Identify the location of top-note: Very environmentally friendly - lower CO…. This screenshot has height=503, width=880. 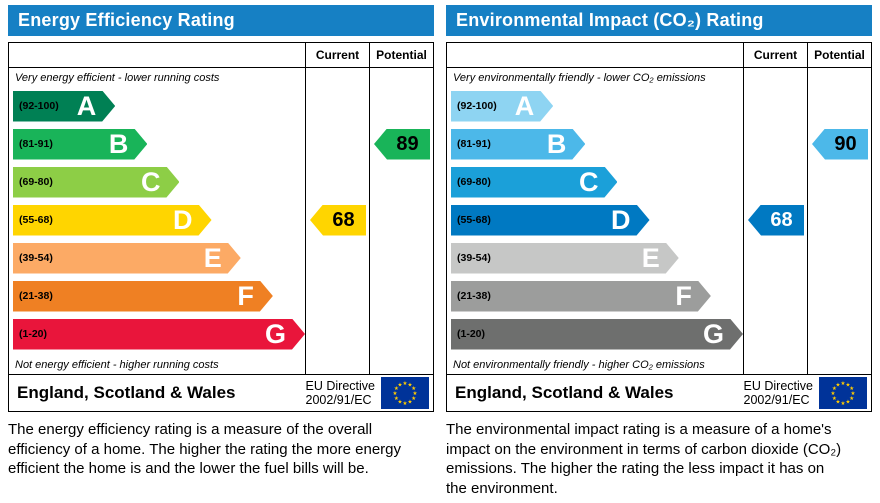
(579, 78).